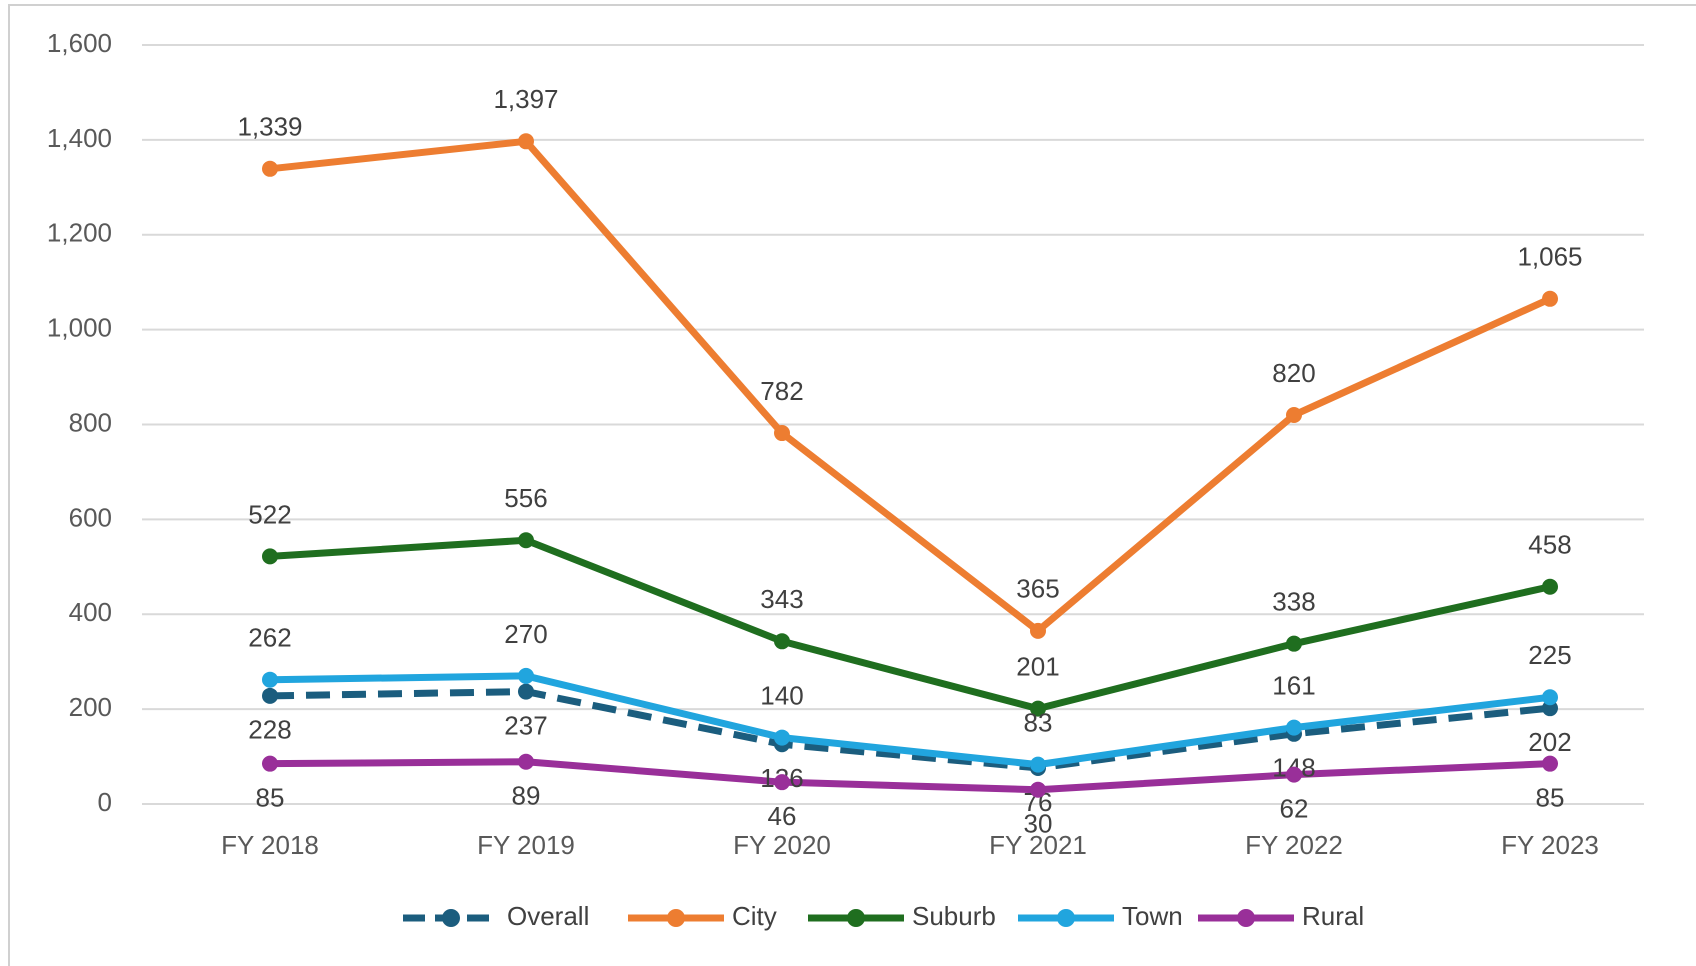 The height and width of the screenshot is (966, 1696). What do you see at coordinates (781, 599) in the screenshot?
I see `data-label: 343` at bounding box center [781, 599].